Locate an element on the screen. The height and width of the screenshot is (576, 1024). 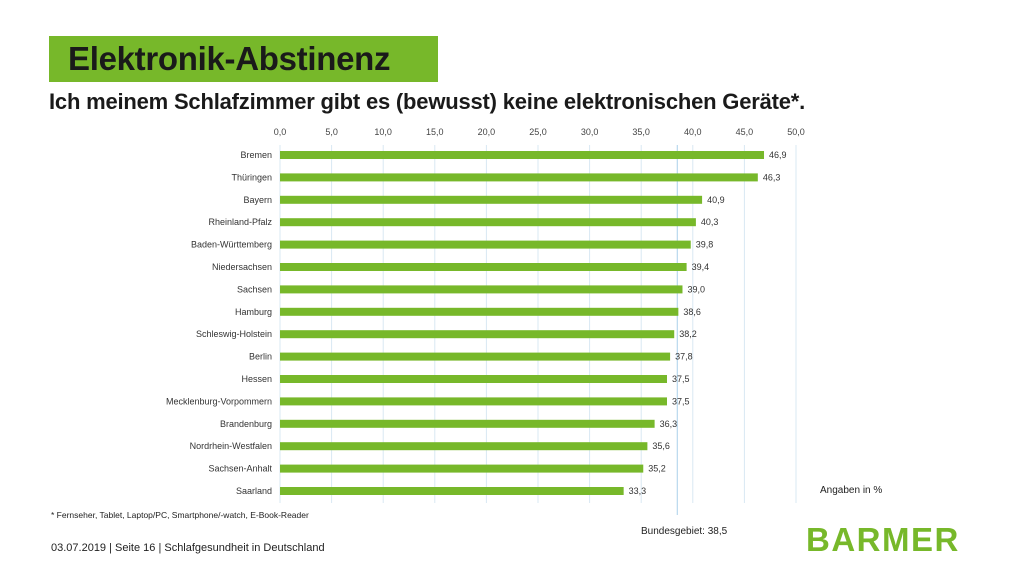
category-label: Bayern is located at coordinates (257, 200).